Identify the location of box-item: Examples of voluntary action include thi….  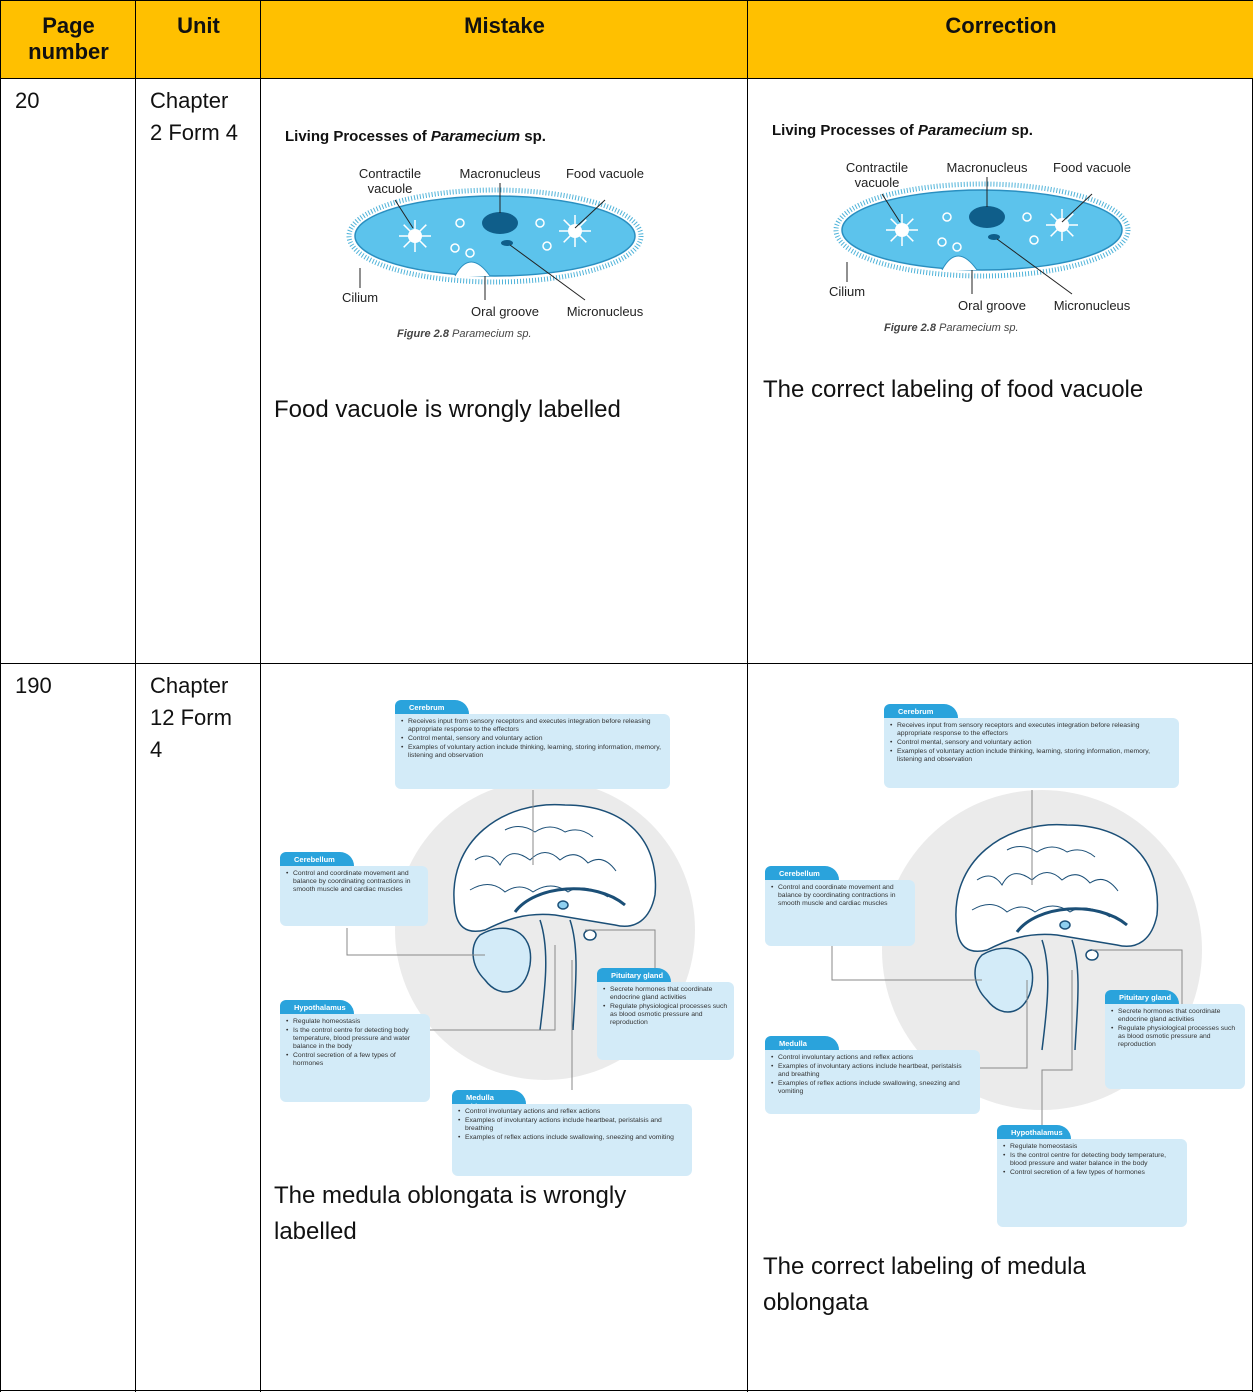
(1031, 756).